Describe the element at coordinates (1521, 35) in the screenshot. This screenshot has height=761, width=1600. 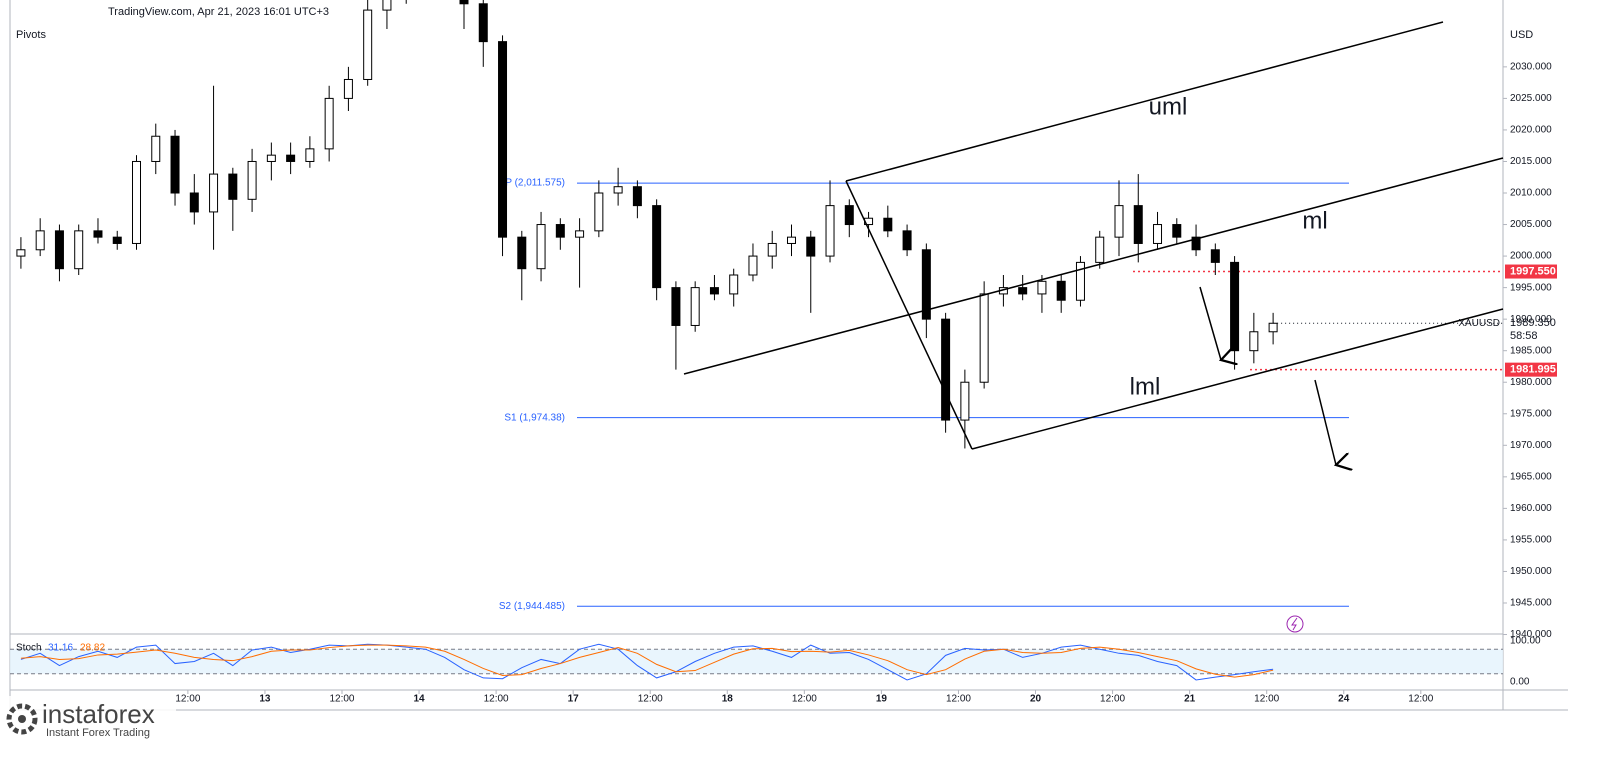
I see `currency: USD` at that location.